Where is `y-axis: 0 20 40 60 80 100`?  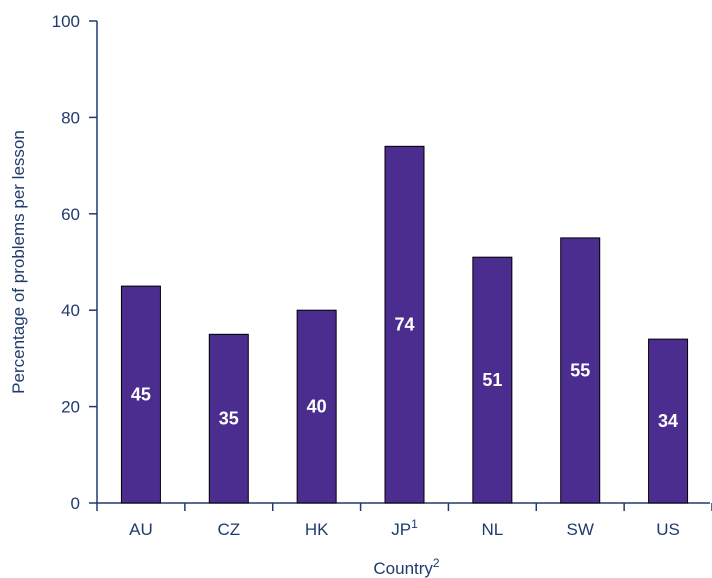 y-axis: 0 20 40 60 80 100 is located at coordinates (75, 262).